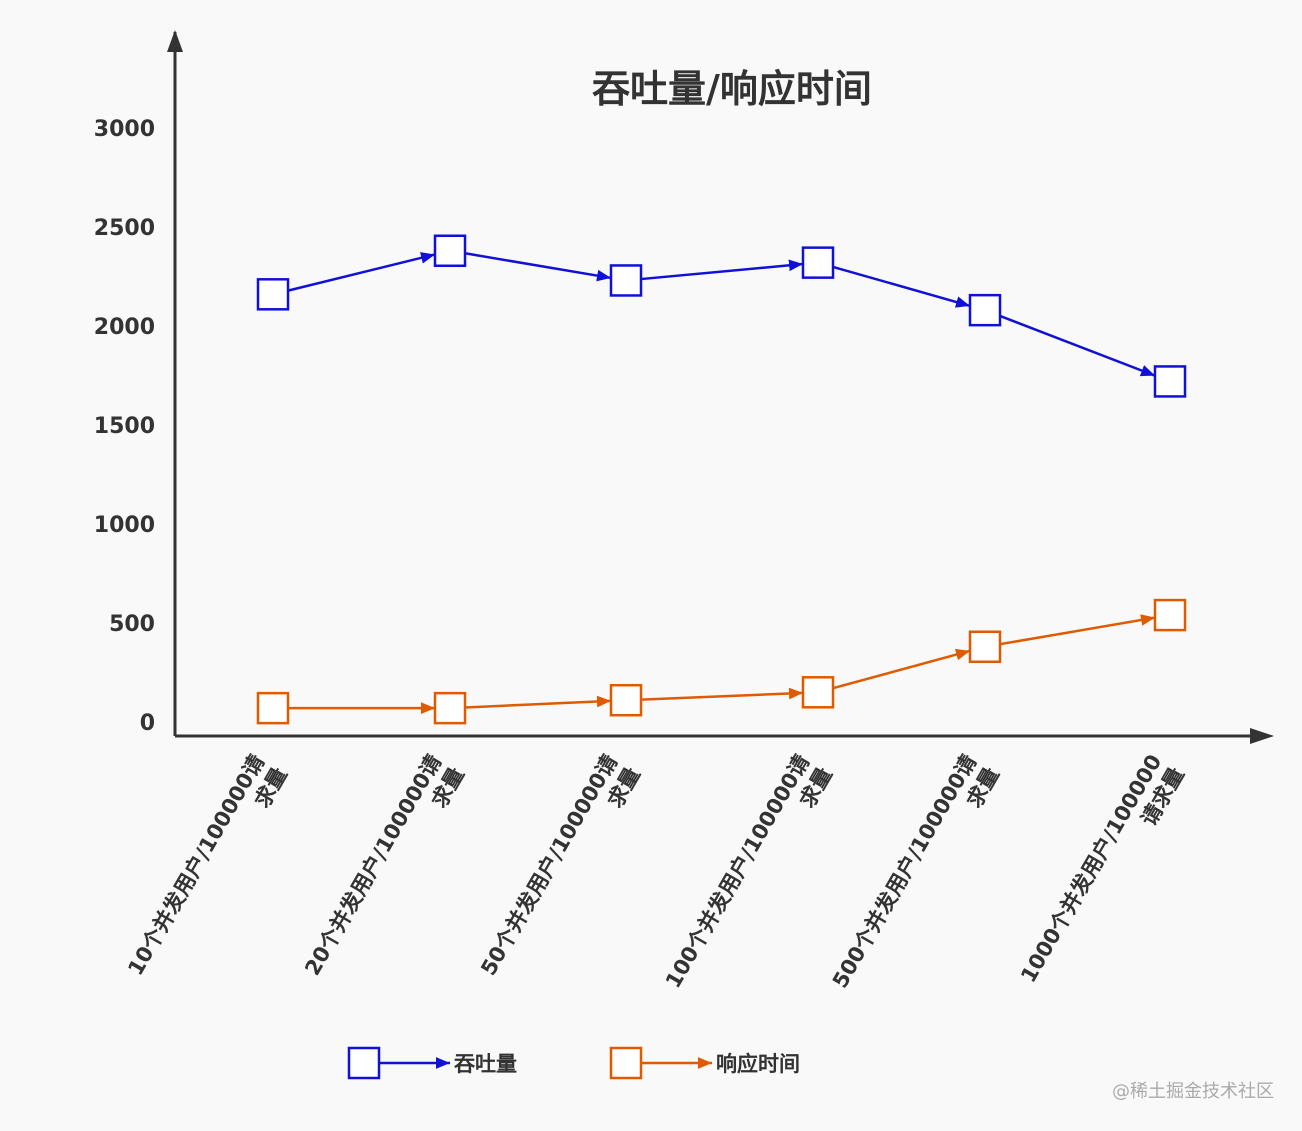 This screenshot has width=1302, height=1131. I want to click on x-tick-label: 10个并发用户/100000请求量, so click(207, 872).